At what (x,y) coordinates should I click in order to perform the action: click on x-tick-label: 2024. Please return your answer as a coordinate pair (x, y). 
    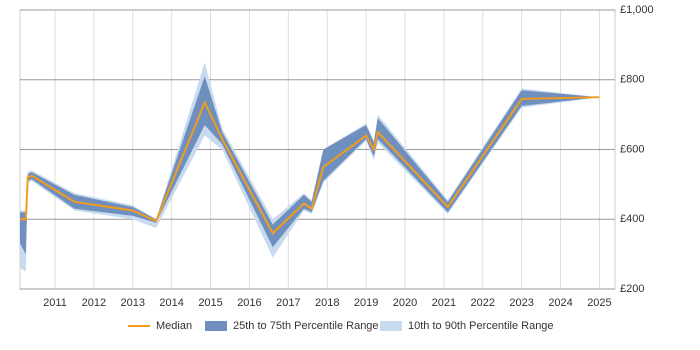
    Looking at the image, I should click on (560, 303).